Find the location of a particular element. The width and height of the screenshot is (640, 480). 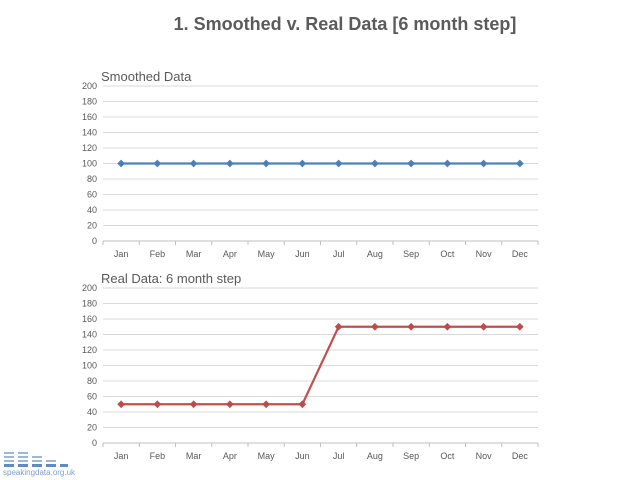

page-title: 1. Smoothed v. Real Data [6 month step] is located at coordinates (345, 24).